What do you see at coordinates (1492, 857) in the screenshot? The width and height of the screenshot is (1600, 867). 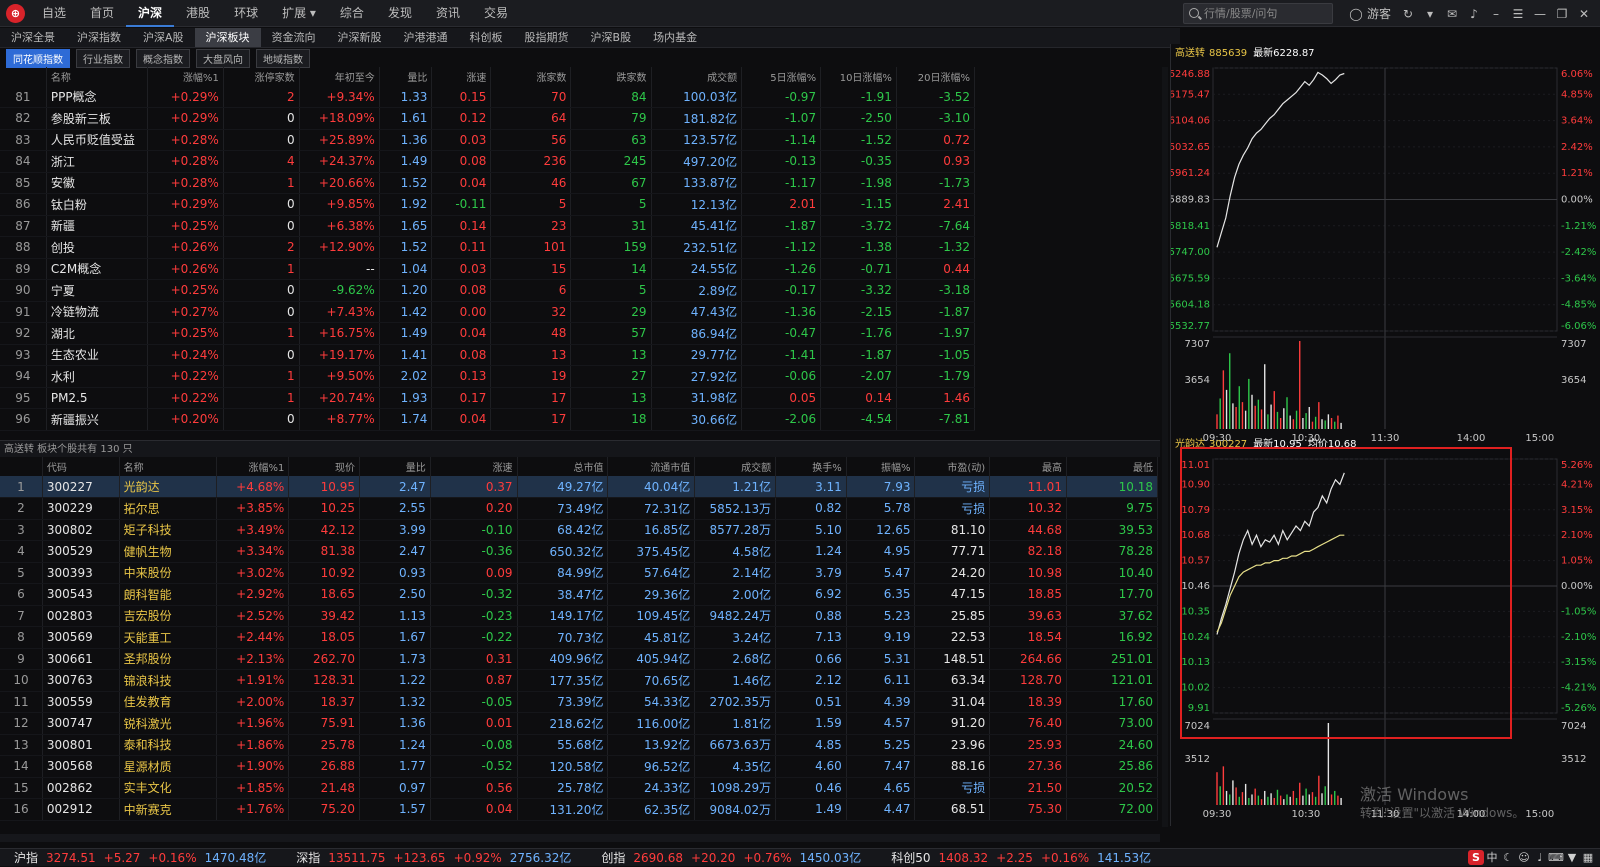 I see `language-indicator: 中` at bounding box center [1492, 857].